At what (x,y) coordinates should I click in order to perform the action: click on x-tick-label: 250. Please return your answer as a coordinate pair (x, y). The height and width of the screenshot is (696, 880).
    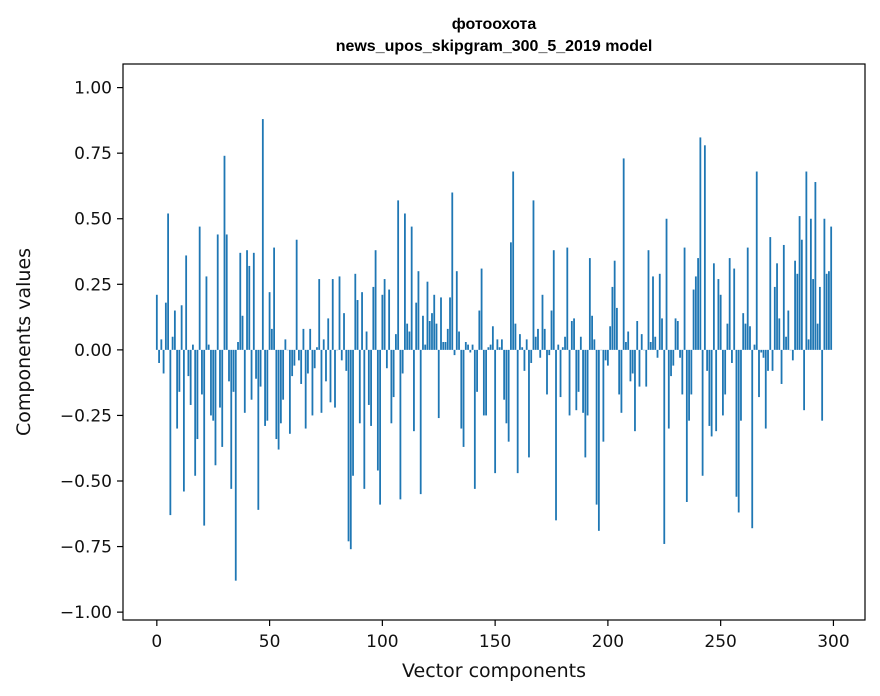
    Looking at the image, I should click on (720, 642).